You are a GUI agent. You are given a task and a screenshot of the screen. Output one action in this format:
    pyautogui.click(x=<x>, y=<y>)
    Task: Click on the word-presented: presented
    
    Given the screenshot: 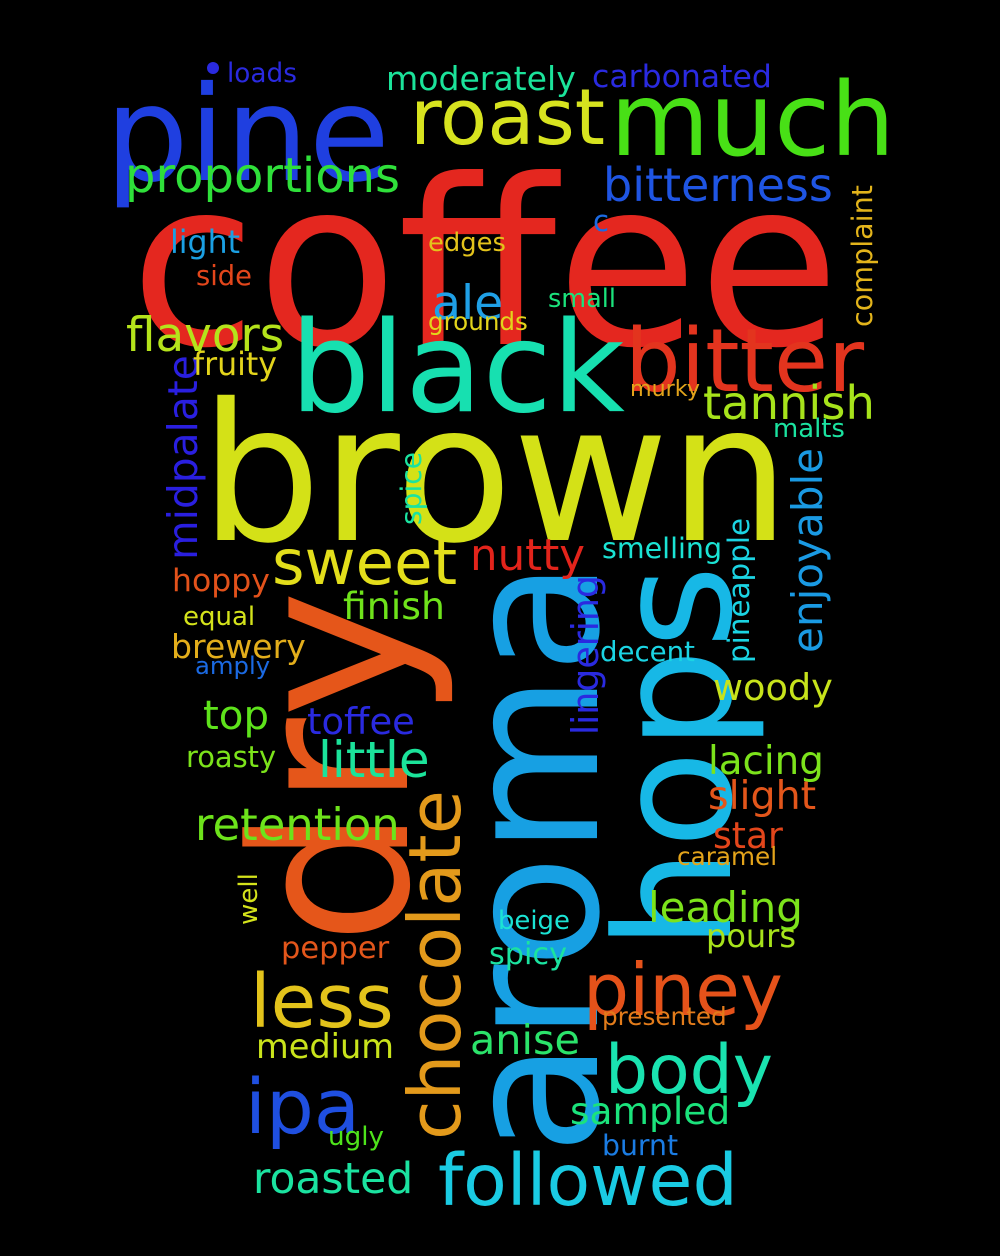 What is the action you would take?
    pyautogui.click(x=664, y=1016)
    